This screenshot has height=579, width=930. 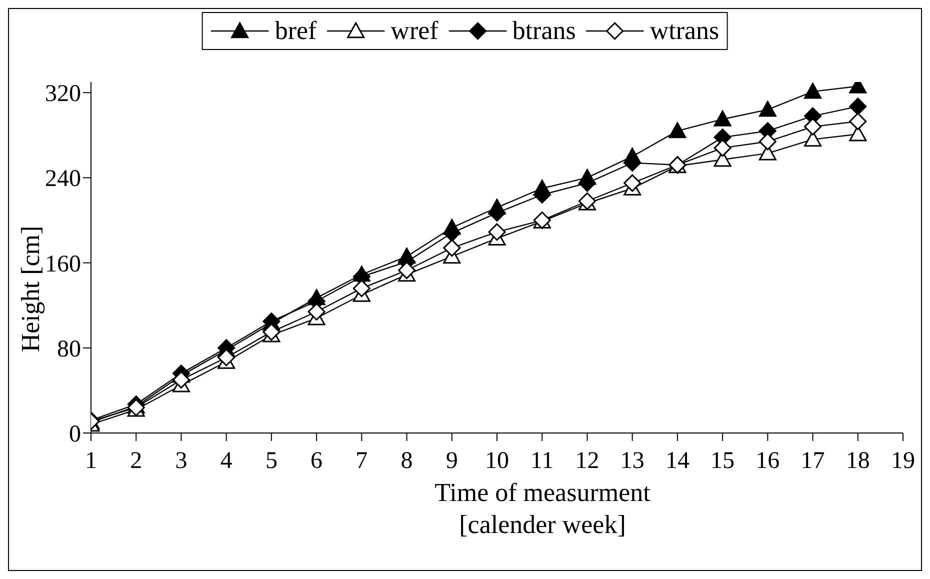 What do you see at coordinates (75, 435) in the screenshot?
I see `y-tick-label: 0` at bounding box center [75, 435].